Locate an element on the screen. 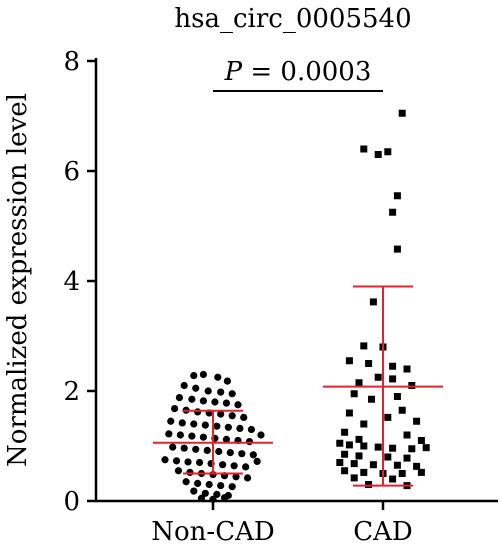 This screenshot has width=500, height=557. chart-title: hsa_circ_0005540 is located at coordinates (292, 19).